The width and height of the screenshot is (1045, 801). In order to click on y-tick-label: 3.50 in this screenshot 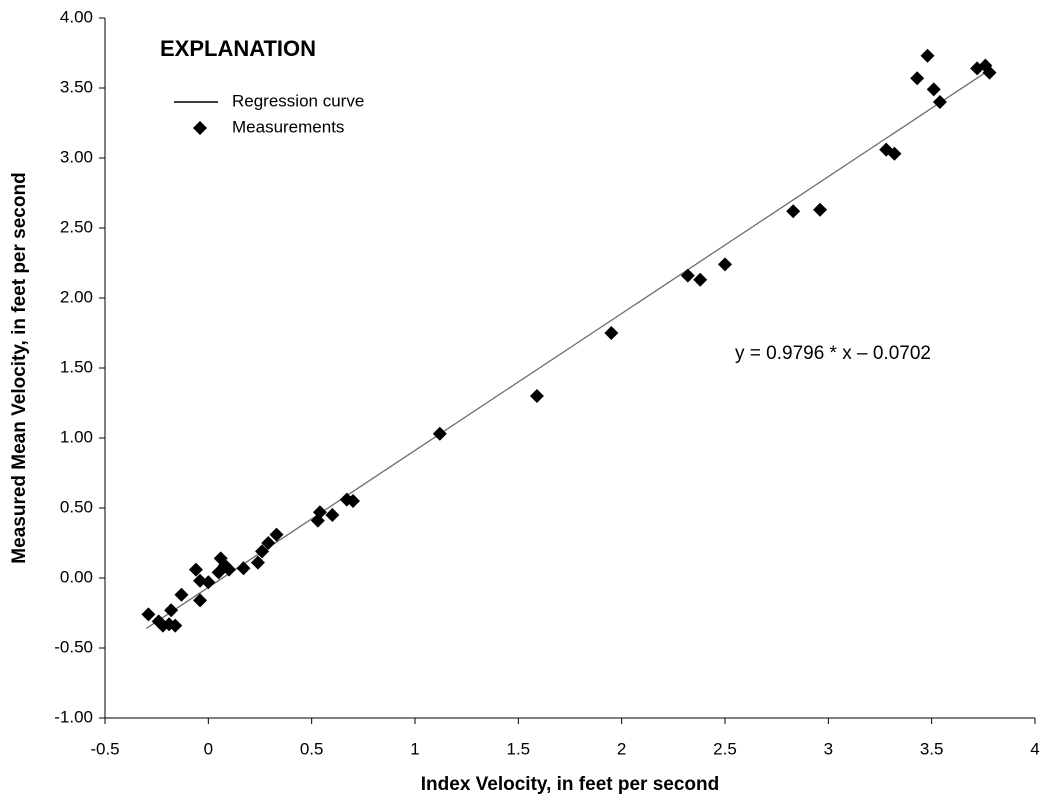, I will do `click(76, 86)`.